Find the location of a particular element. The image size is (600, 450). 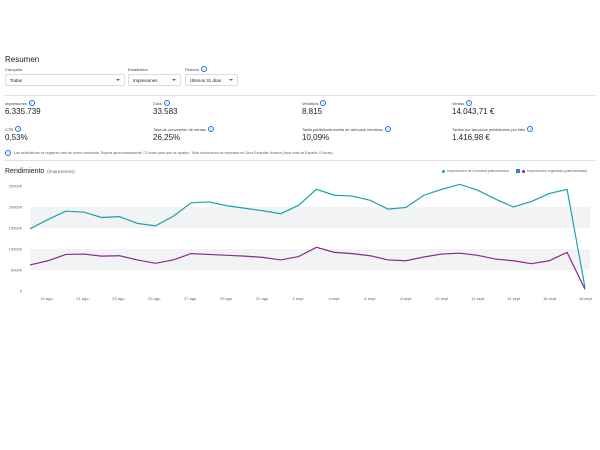

metric-sold: Vendidos i 8.815 is located at coordinates (314, 108).